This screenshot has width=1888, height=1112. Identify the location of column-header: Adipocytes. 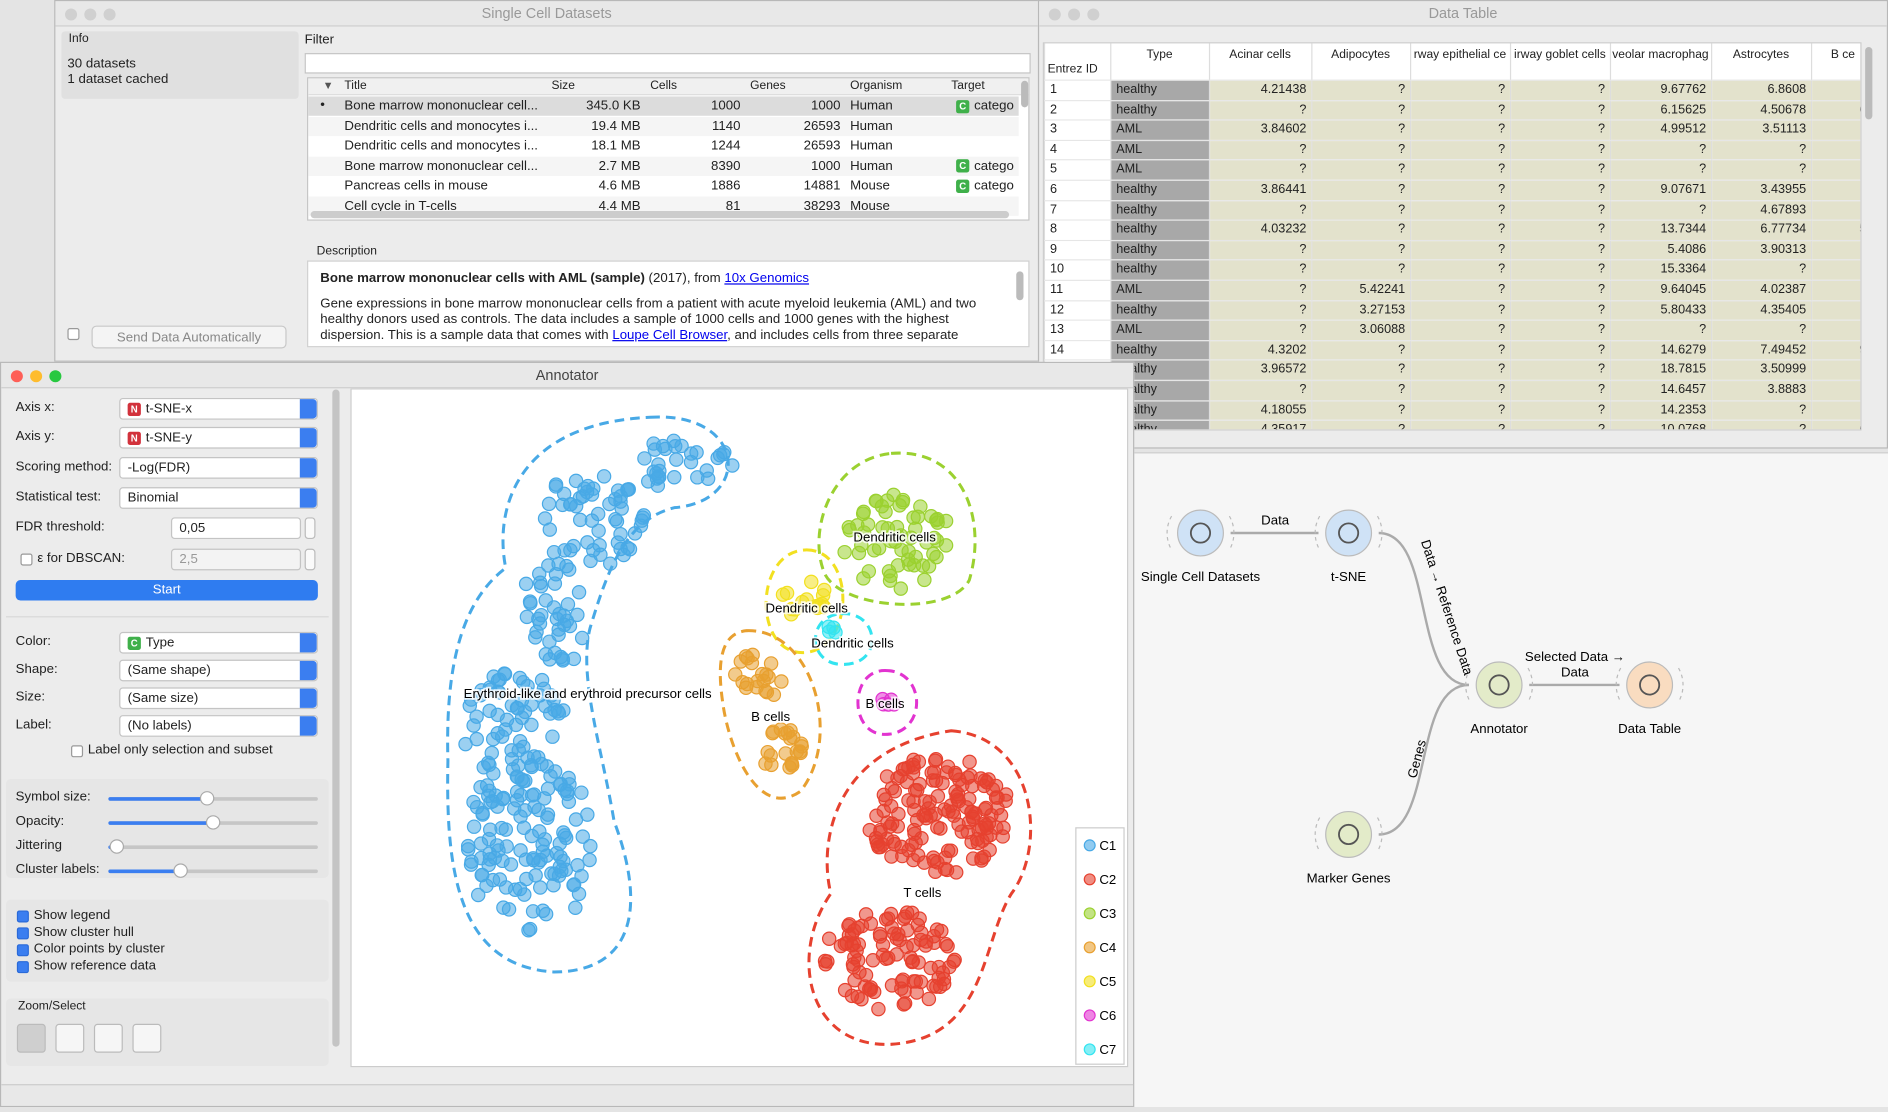
(1361, 55).